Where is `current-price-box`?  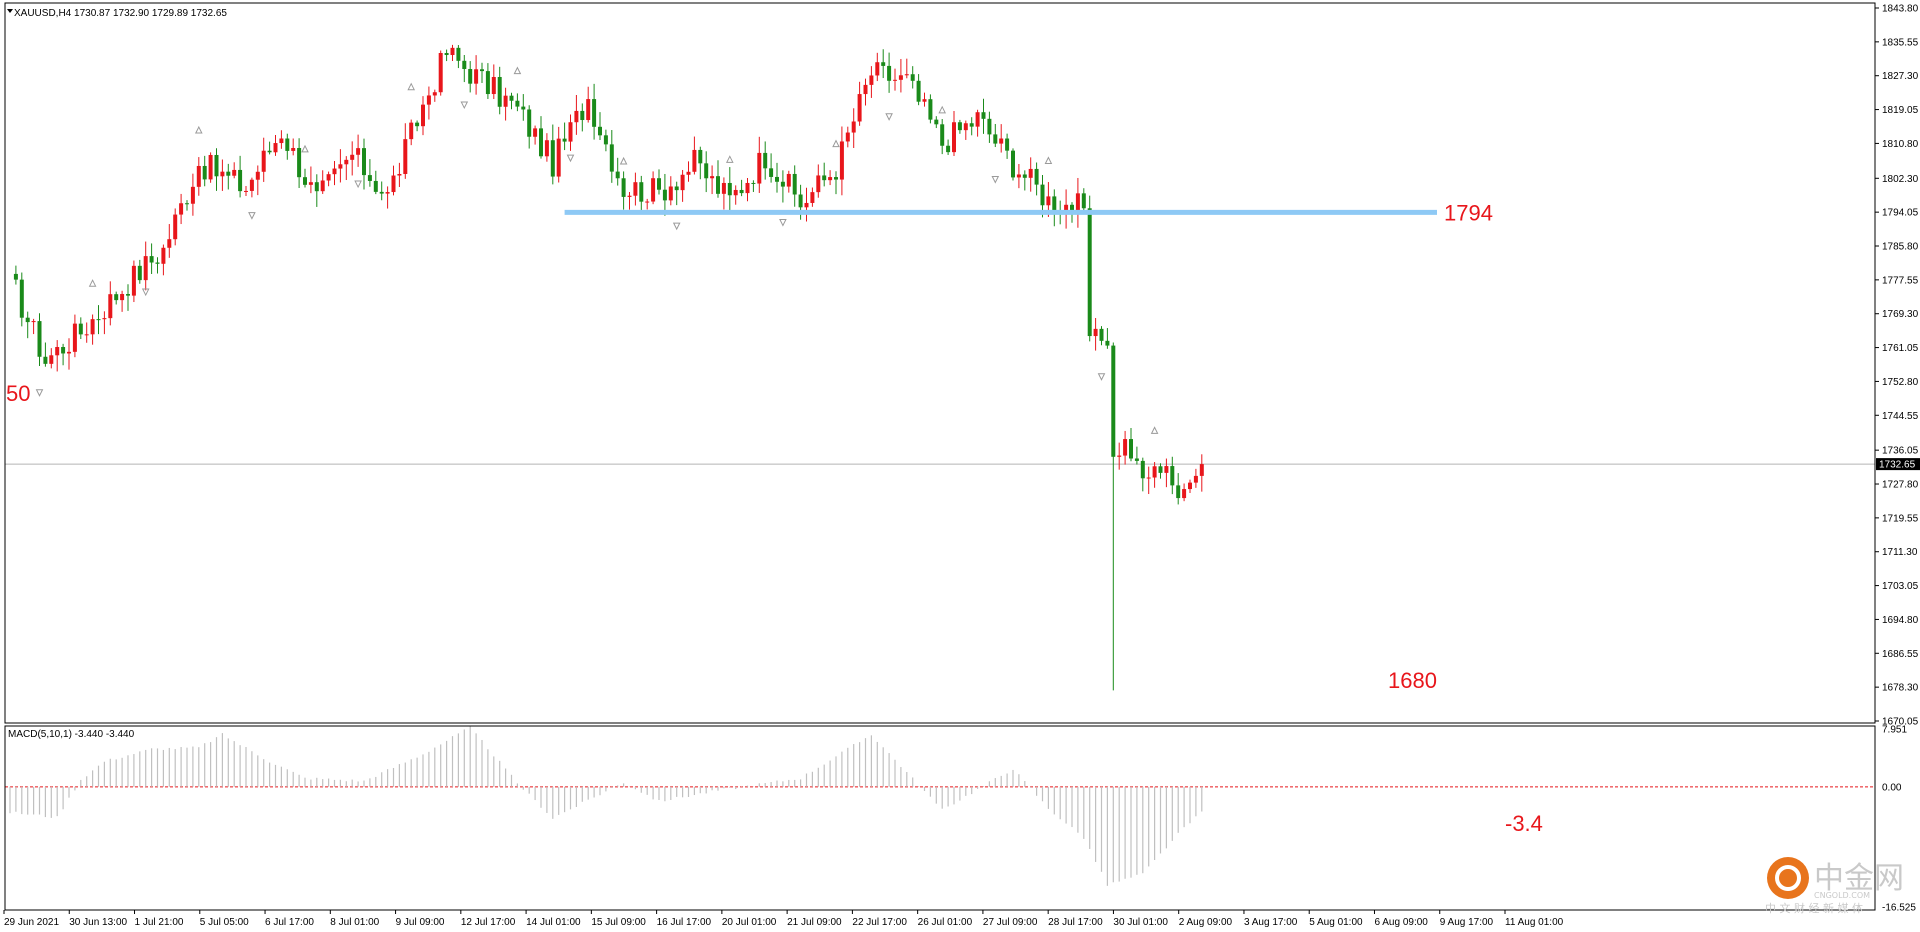
current-price-box is located at coordinates (1898, 464).